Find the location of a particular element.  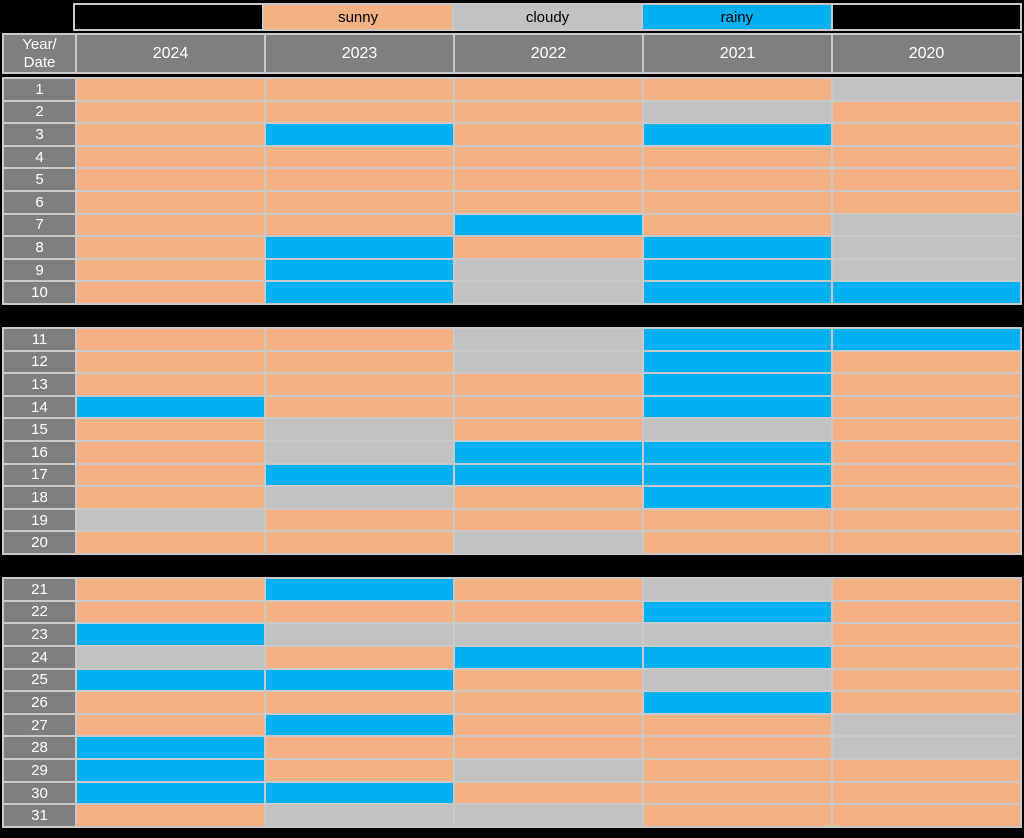

date-label: 12 is located at coordinates (39, 362).